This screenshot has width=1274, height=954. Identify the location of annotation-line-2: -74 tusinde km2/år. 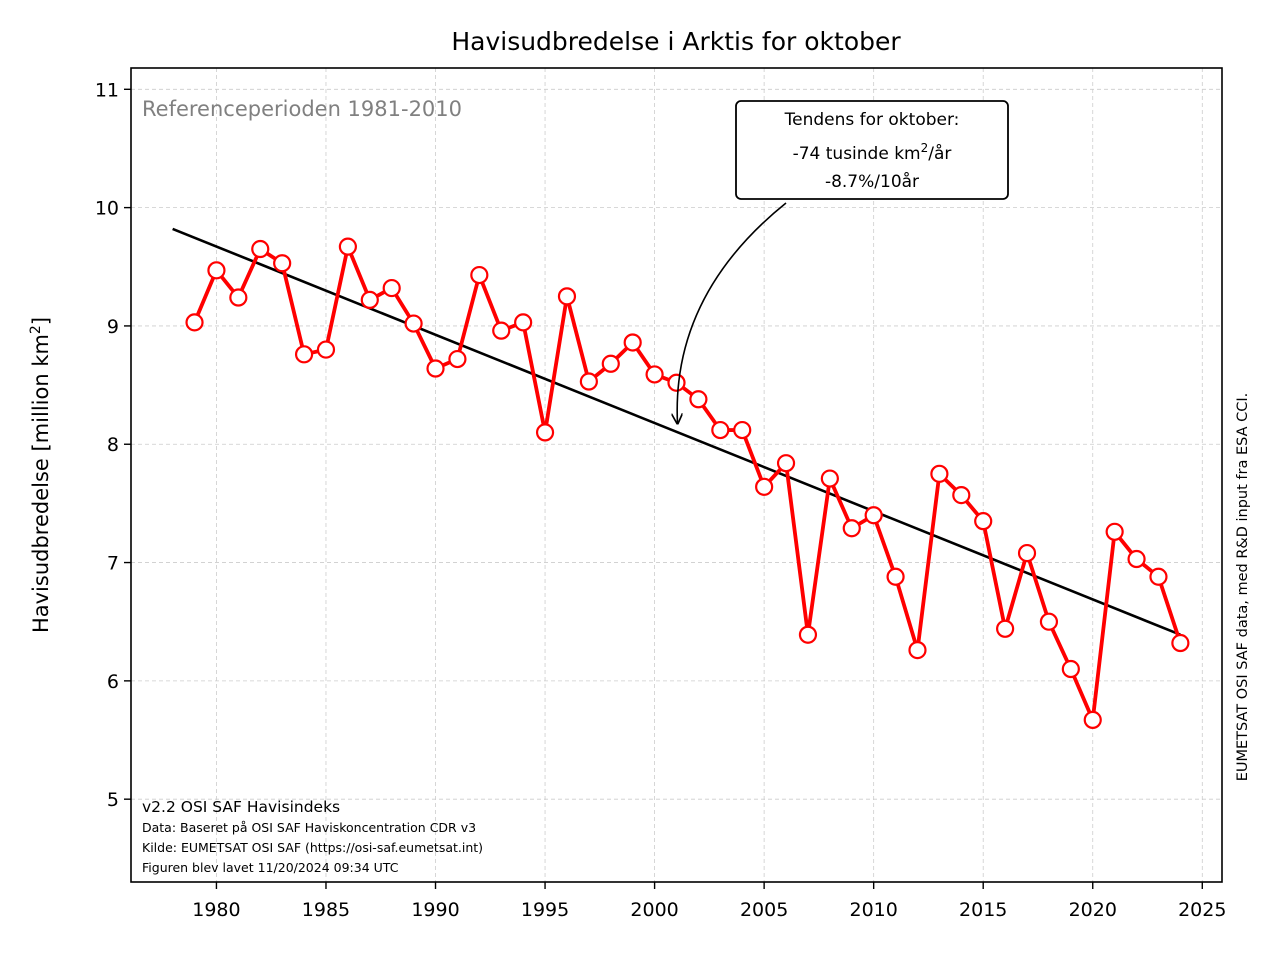
(872, 152).